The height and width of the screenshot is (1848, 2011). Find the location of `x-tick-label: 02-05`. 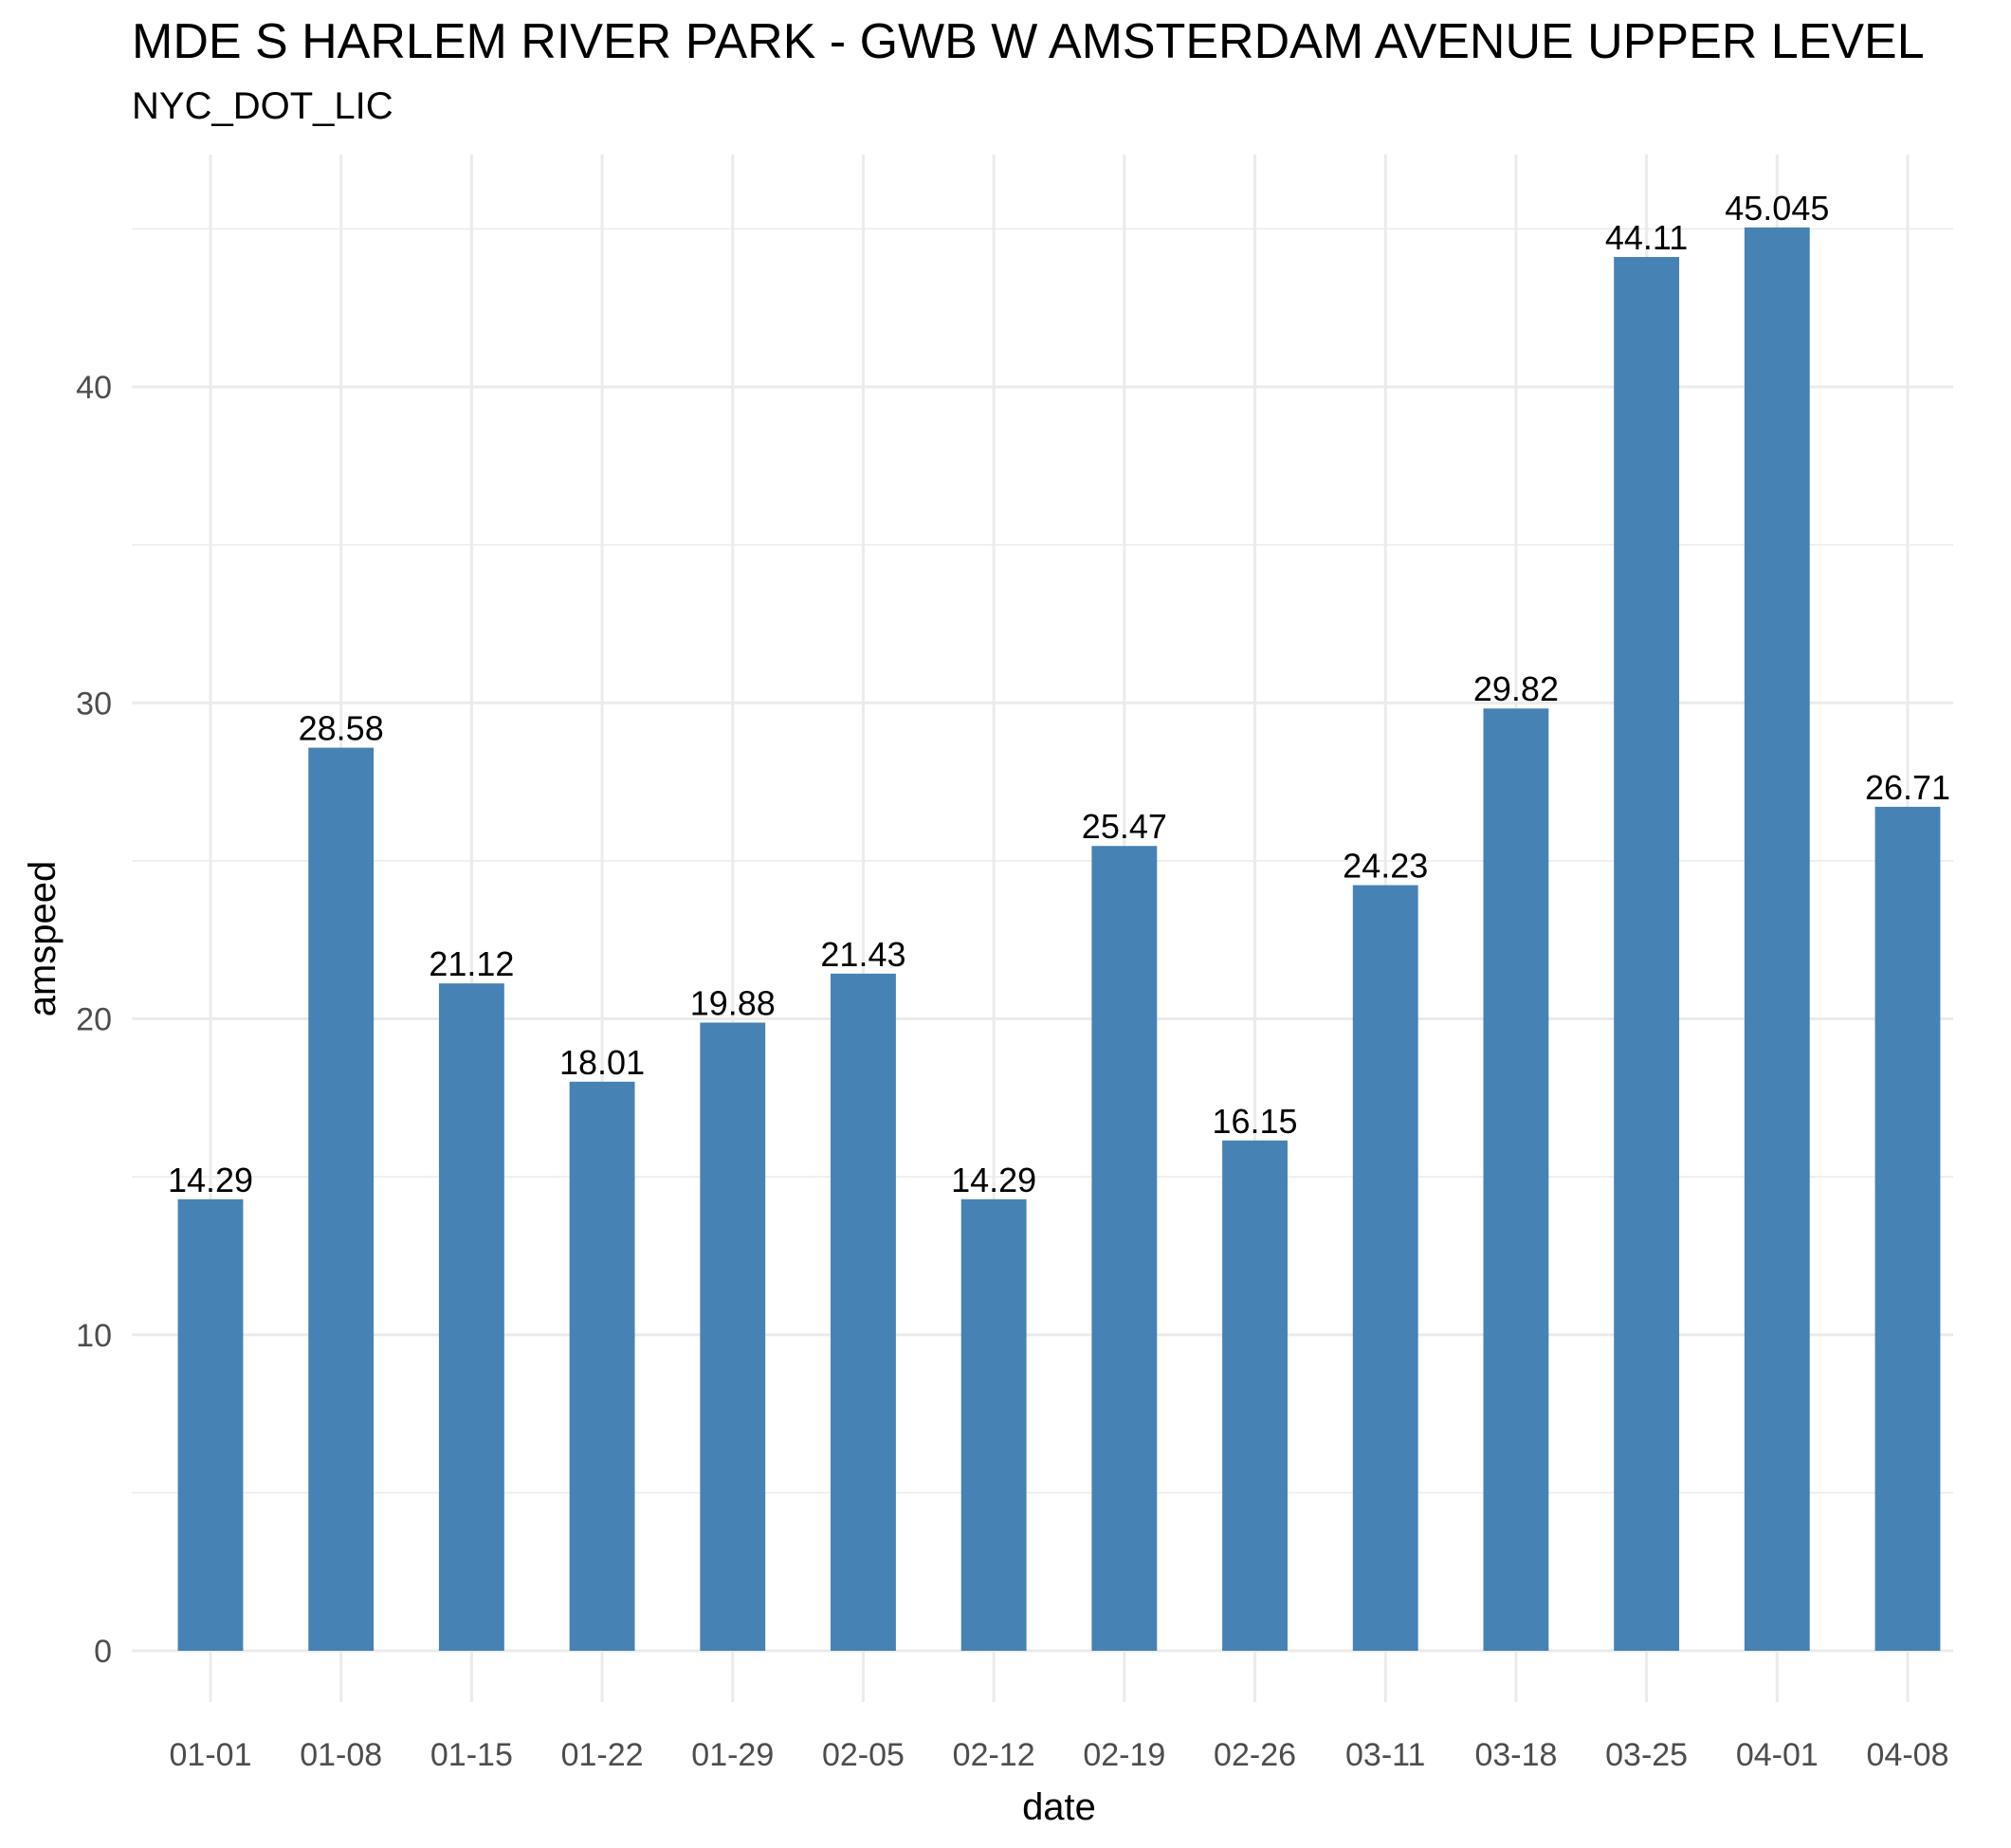

x-tick-label: 02-05 is located at coordinates (864, 1755).